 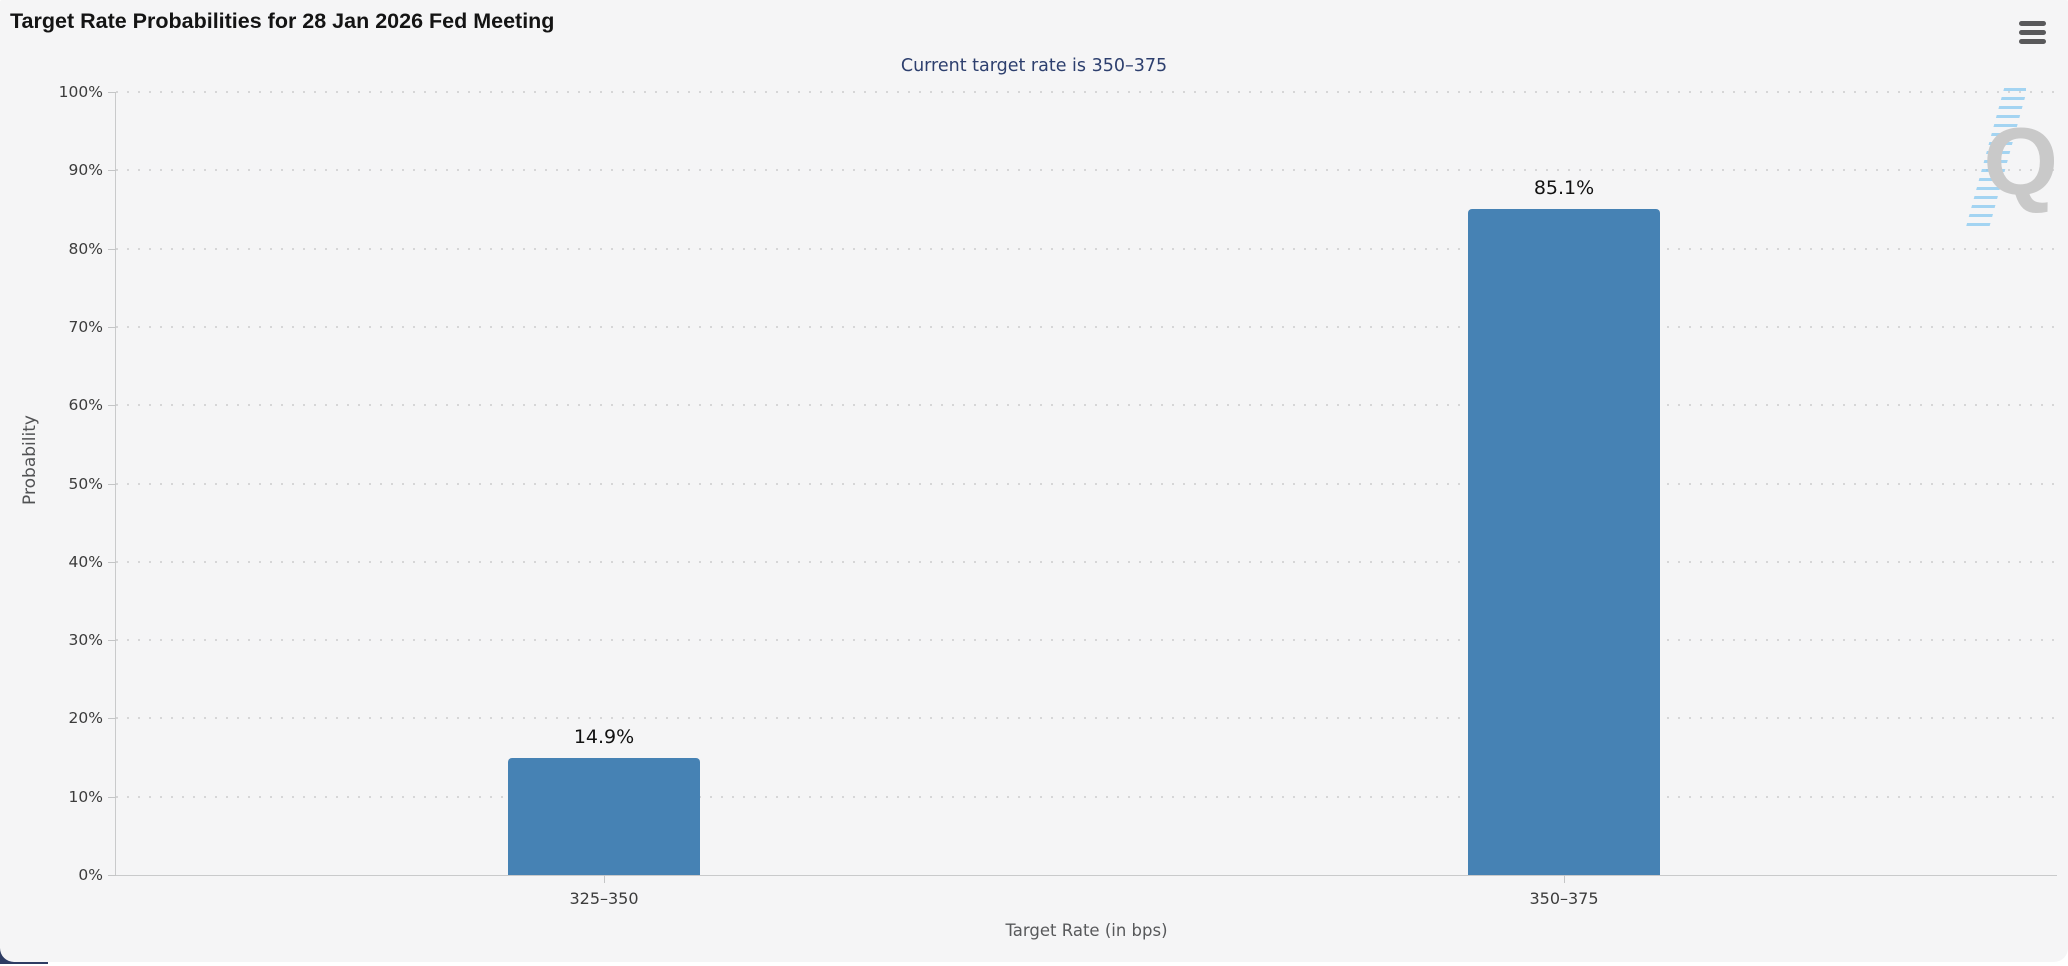 What do you see at coordinates (1564, 187) in the screenshot?
I see `bar-value-label: 85.1%` at bounding box center [1564, 187].